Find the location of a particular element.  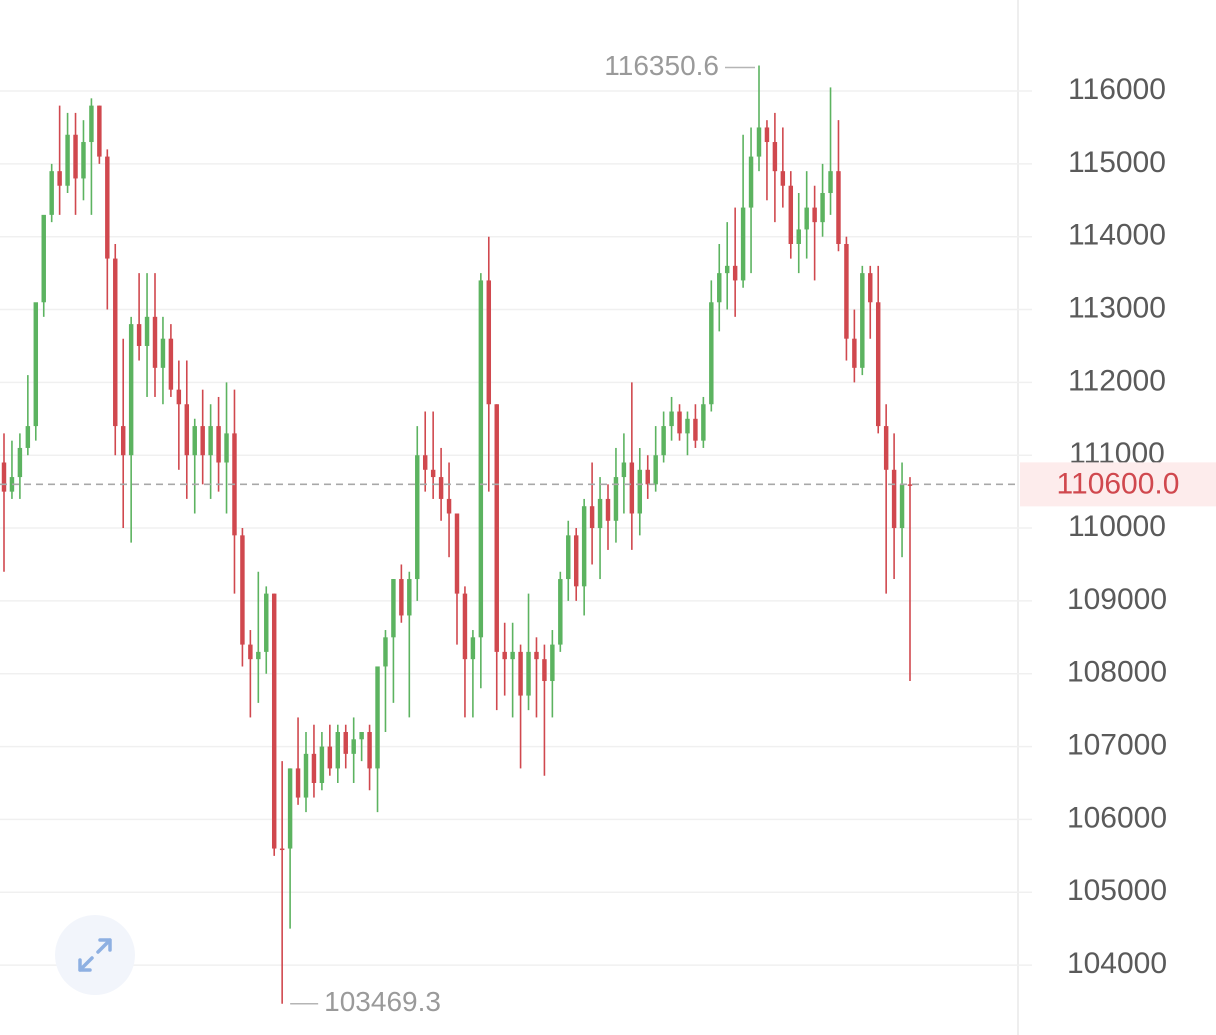

y-tick-label: 109000 is located at coordinates (1117, 599).